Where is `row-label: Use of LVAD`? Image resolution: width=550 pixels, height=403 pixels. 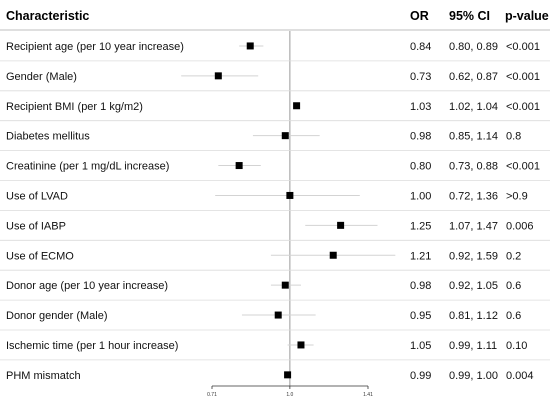 row-label: Use of LVAD is located at coordinates (37, 196).